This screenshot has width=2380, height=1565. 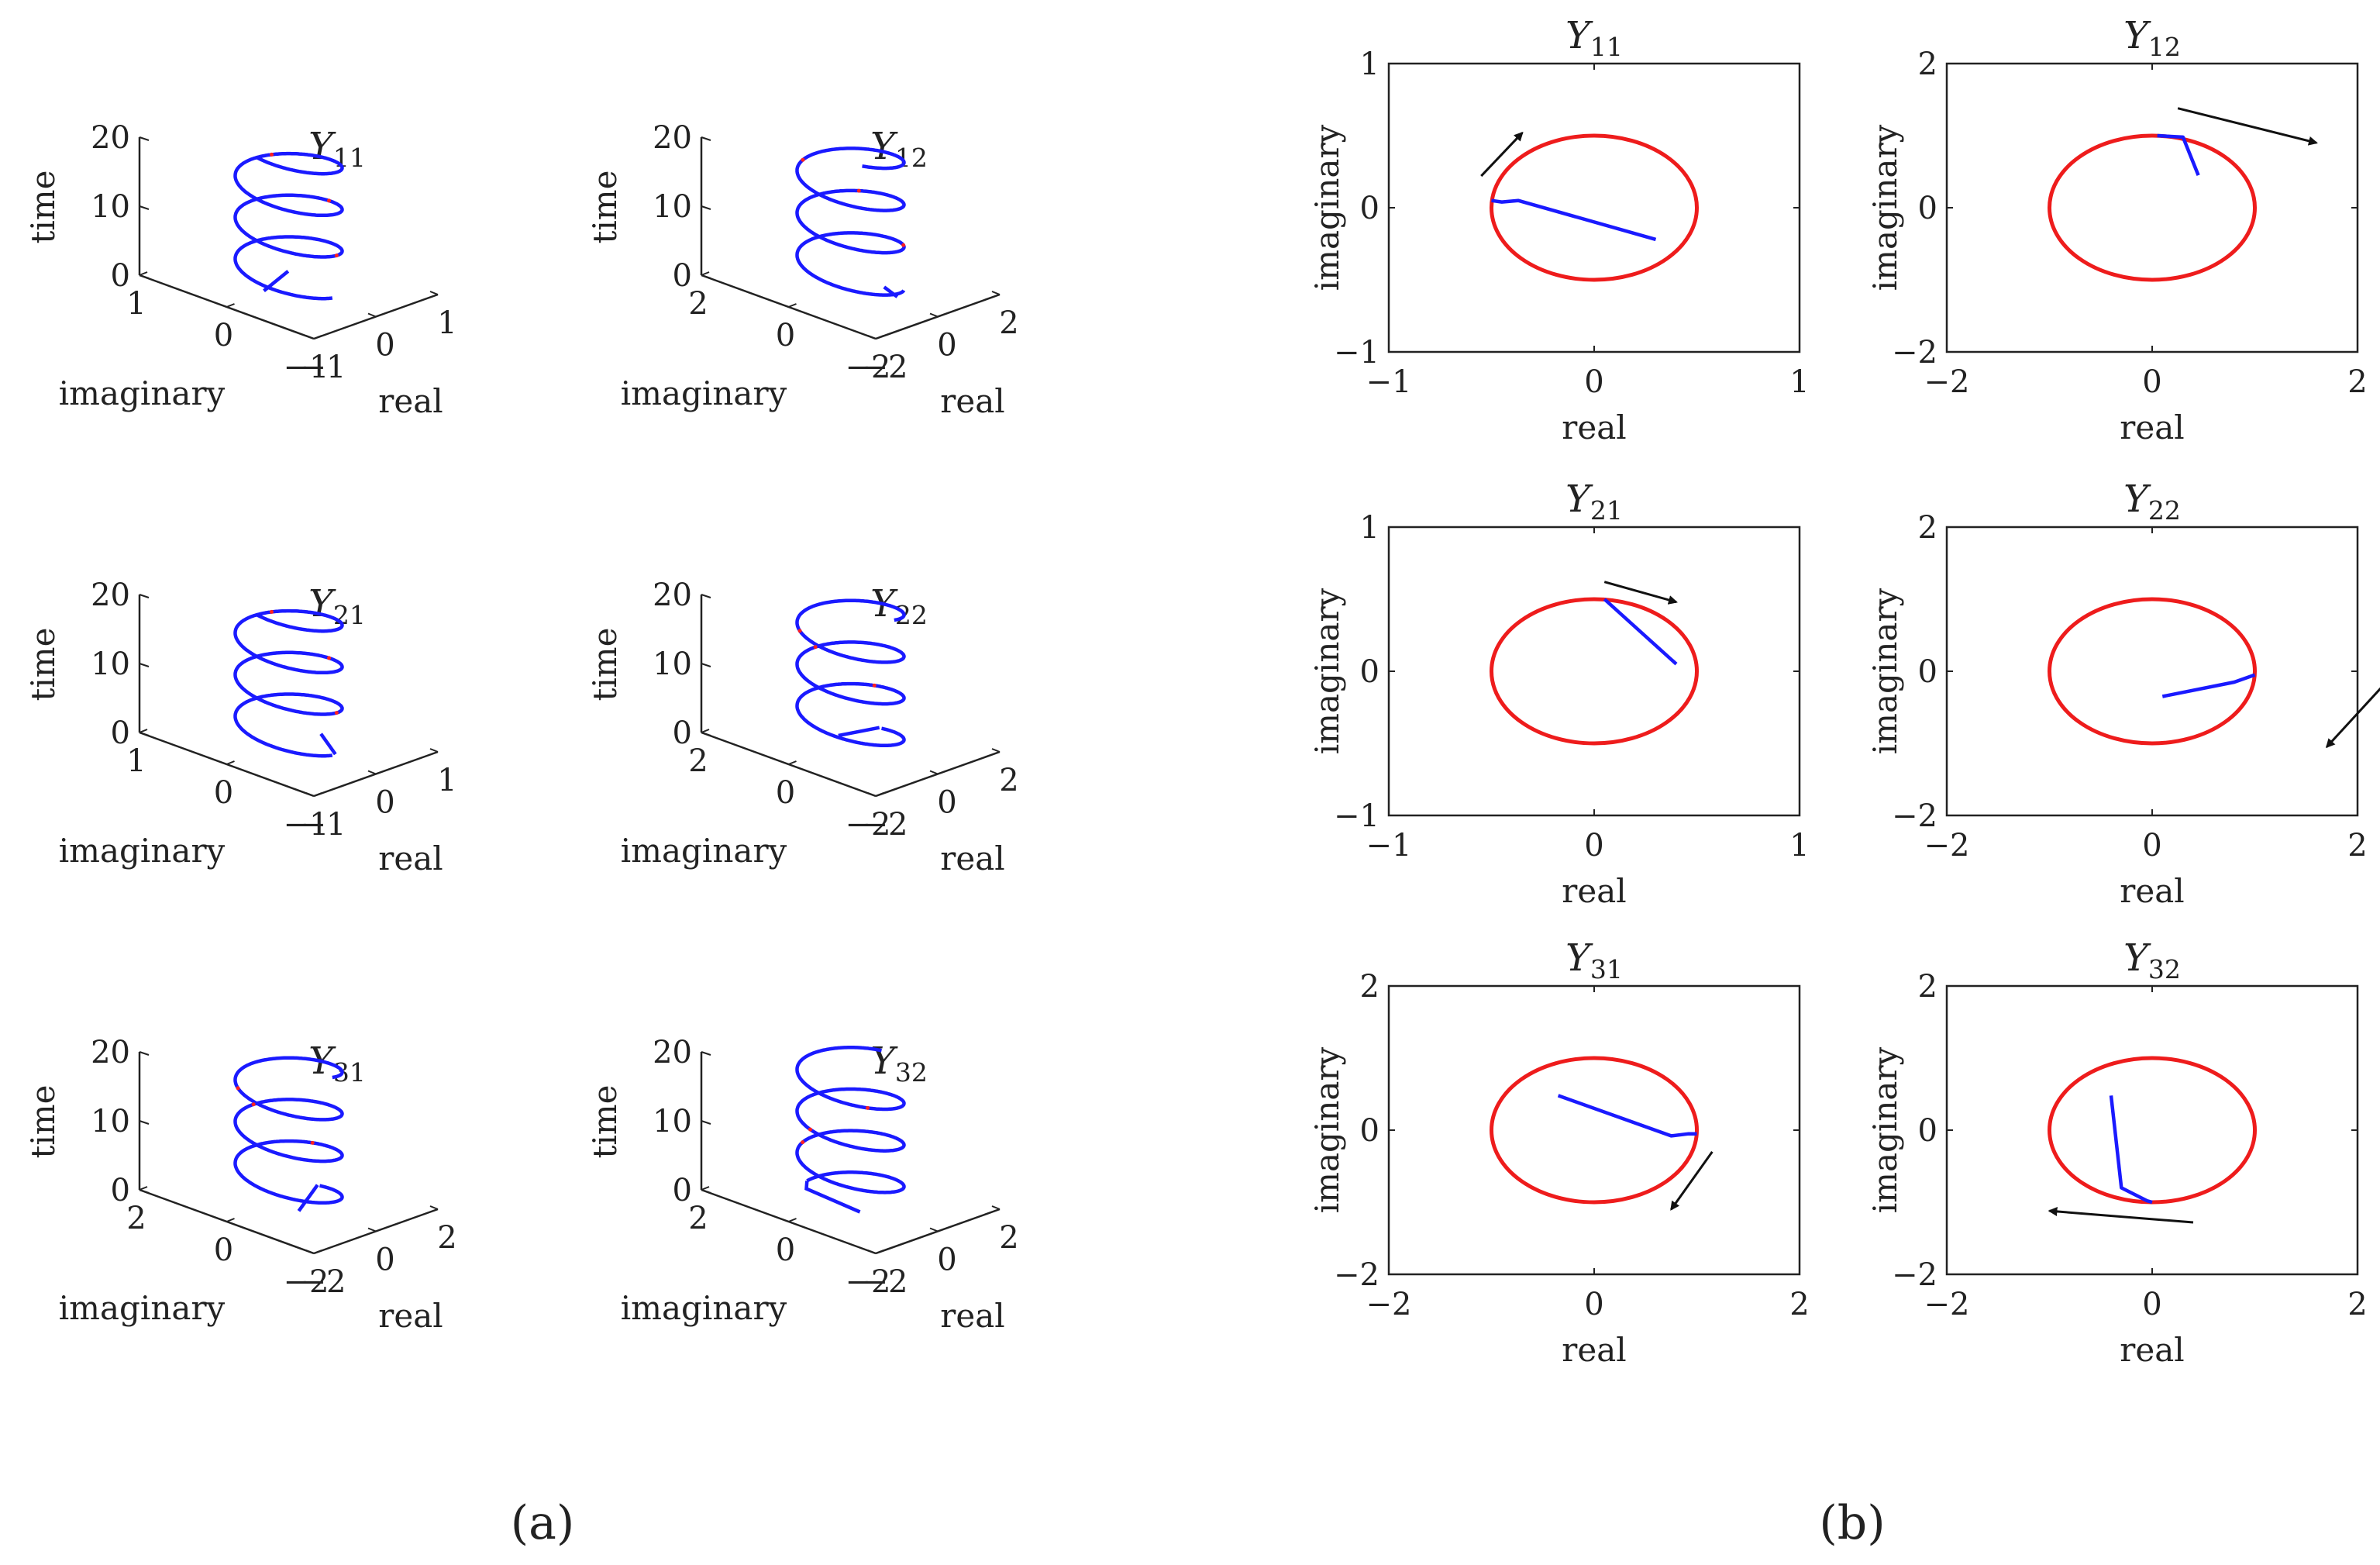 I want to click on plot2d-b11: −1 0 1 −1 0 1 real imaginary Y11, so click(x=1559, y=230).